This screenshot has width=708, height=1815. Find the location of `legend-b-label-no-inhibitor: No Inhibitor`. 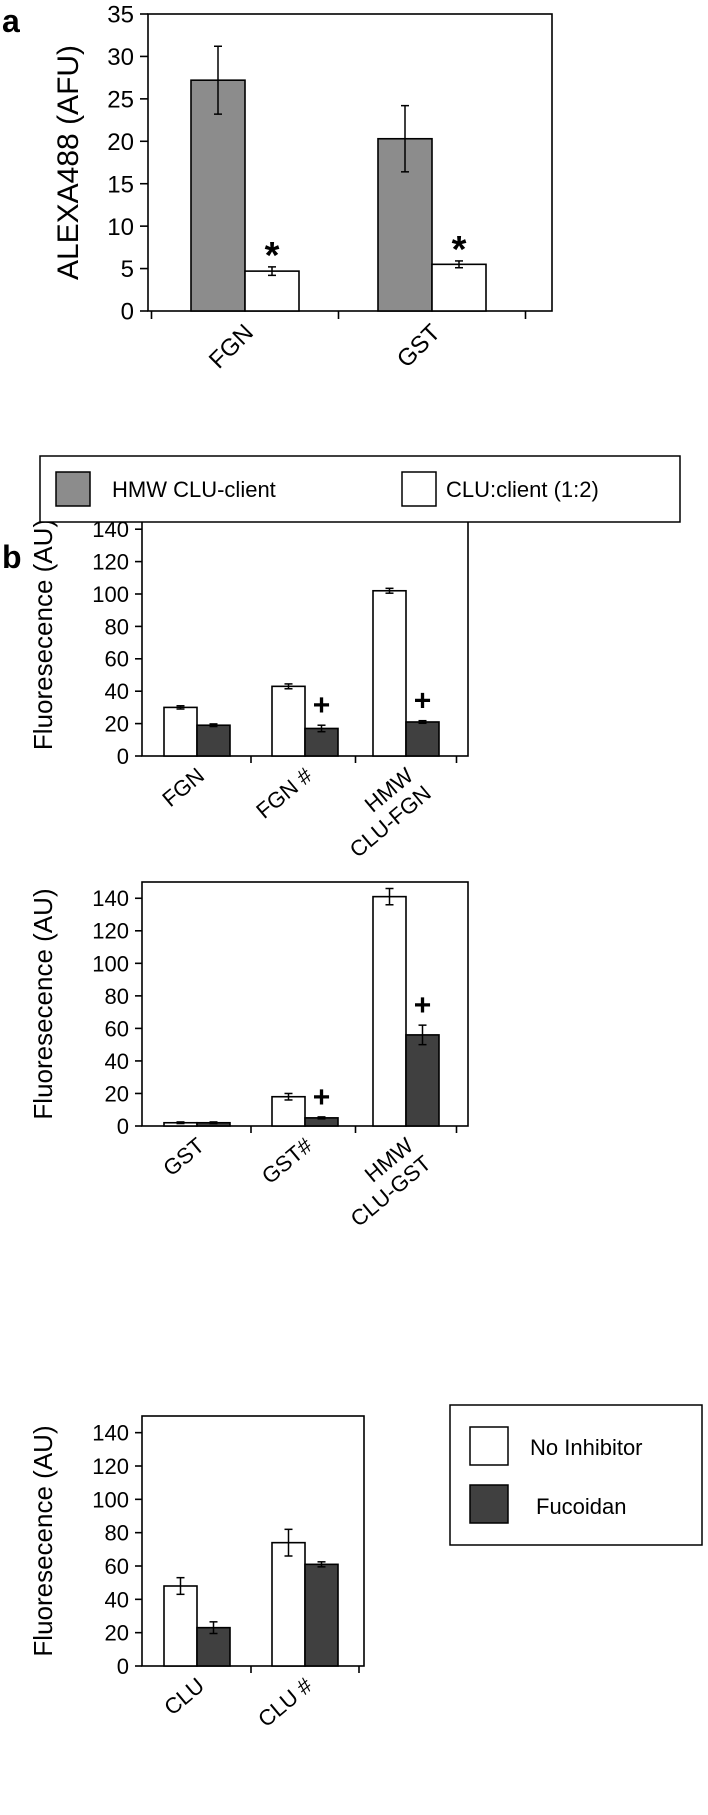

legend-b-label-no-inhibitor: No Inhibitor is located at coordinates (586, 1447).